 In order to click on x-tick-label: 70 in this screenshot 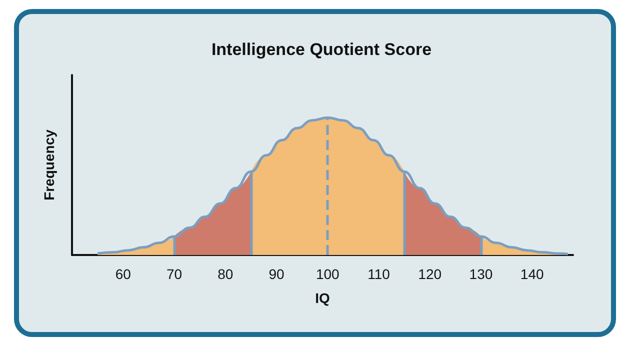, I will do `click(174, 274)`.